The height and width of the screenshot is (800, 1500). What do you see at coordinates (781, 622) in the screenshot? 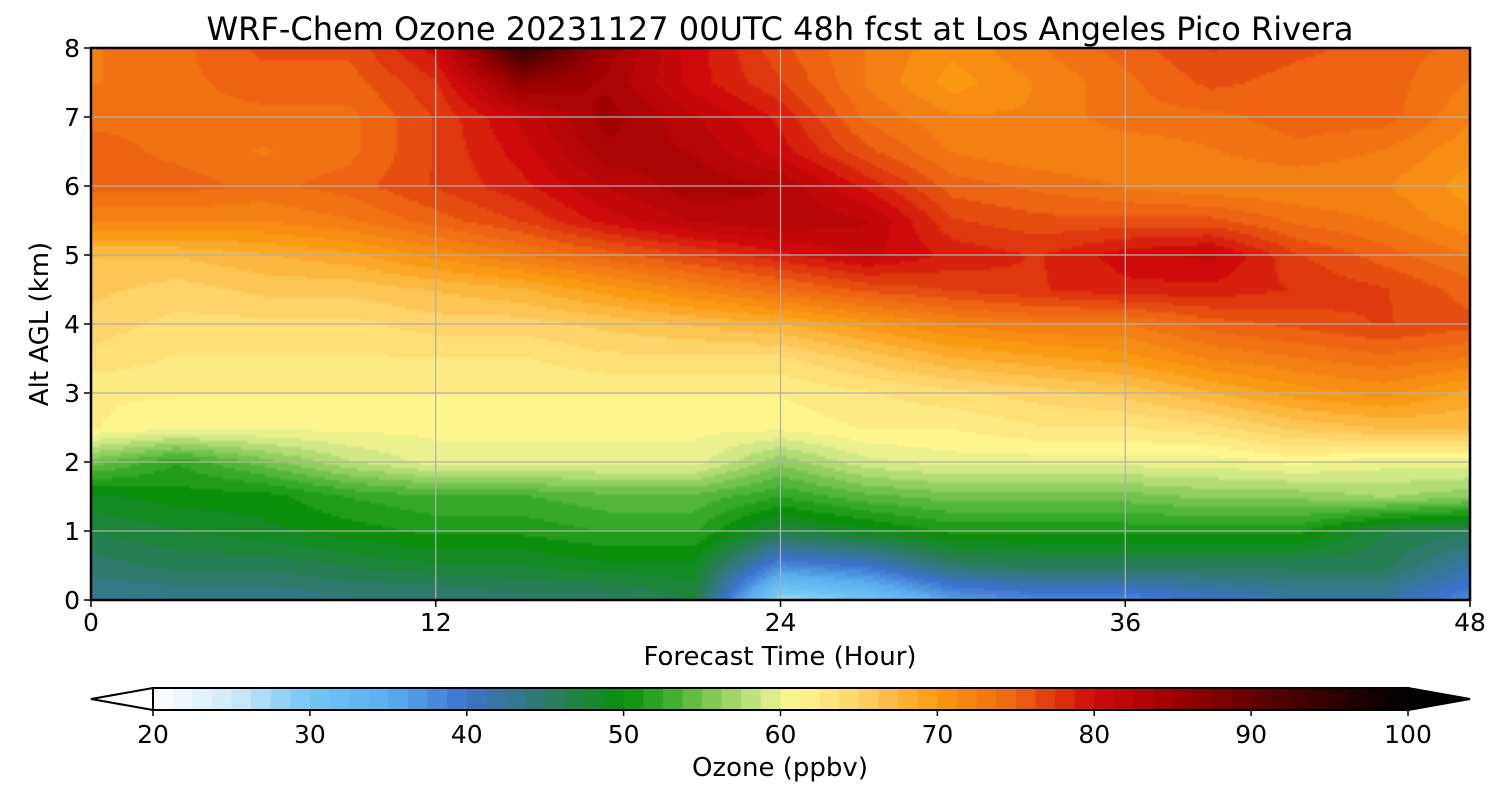
I see `x-tick-label: 24` at bounding box center [781, 622].